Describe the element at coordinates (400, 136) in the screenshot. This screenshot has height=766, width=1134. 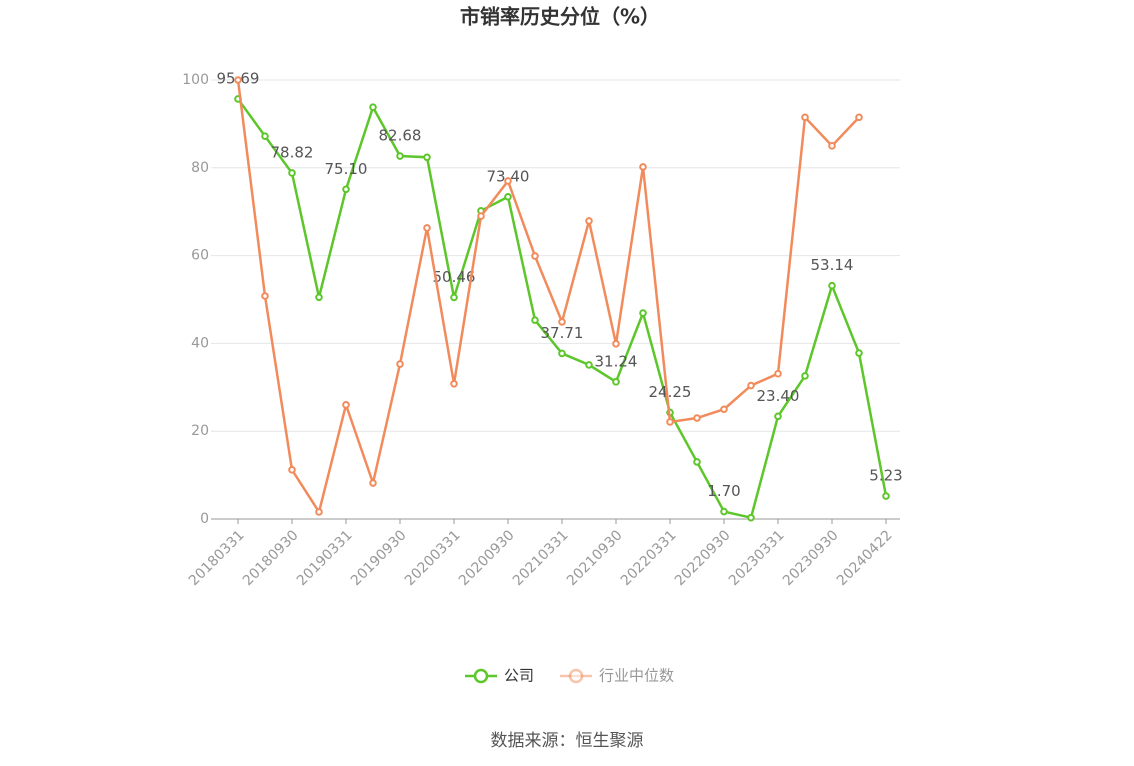
I see `data-label: 82.68` at that location.